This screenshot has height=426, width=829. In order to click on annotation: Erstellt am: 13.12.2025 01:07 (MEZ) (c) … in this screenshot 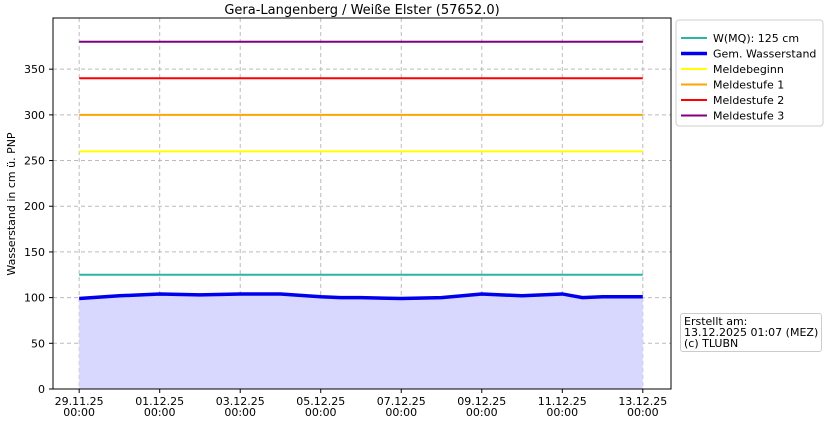, I will do `click(751, 332)`.